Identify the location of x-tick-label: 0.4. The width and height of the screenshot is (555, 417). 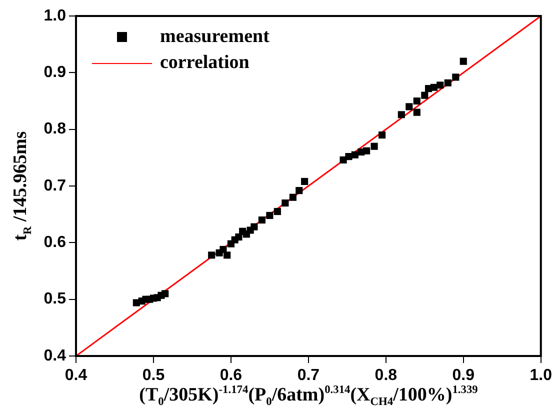
(76, 375).